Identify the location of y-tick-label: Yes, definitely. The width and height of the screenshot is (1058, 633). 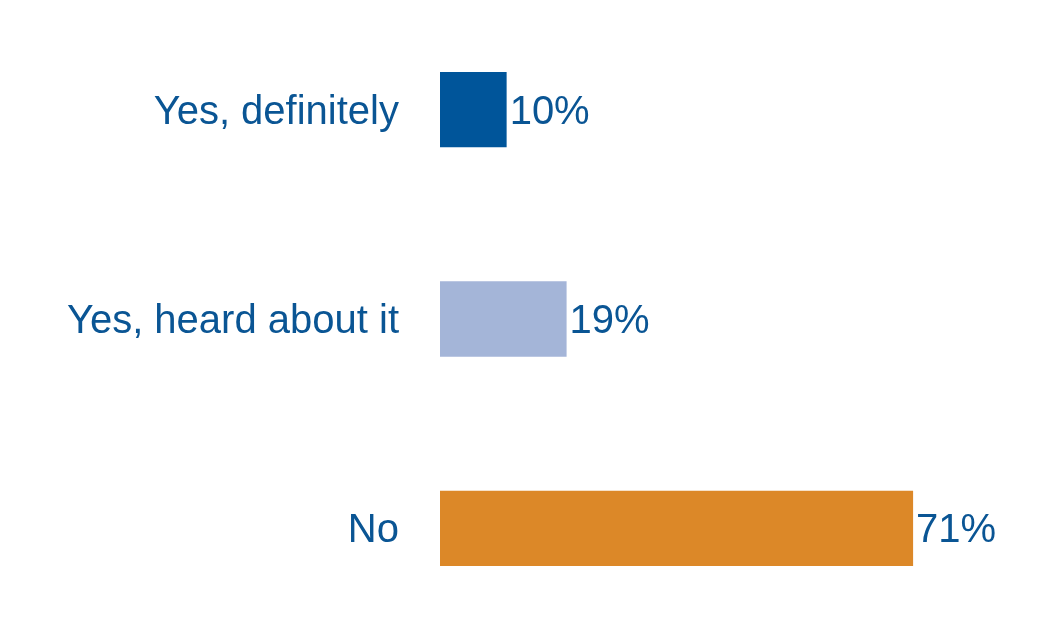
(276, 109).